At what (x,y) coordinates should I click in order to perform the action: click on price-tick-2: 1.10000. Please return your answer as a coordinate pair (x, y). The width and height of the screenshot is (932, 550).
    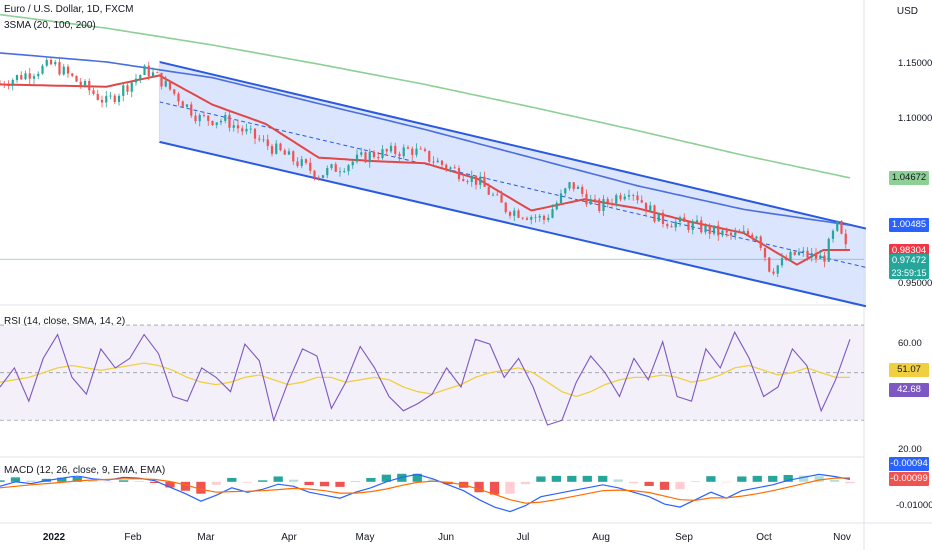
    Looking at the image, I should click on (915, 118).